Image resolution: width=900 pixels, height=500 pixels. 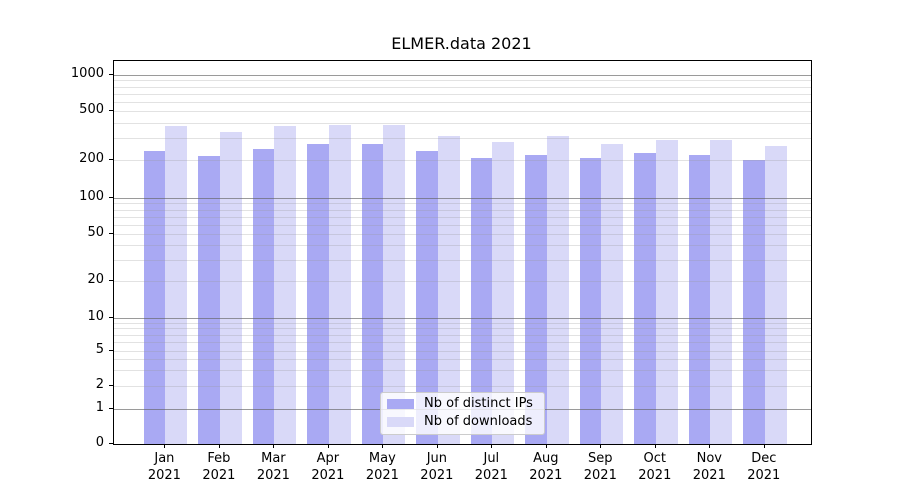 I want to click on bar-distinct-ips-feb, so click(x=209, y=299).